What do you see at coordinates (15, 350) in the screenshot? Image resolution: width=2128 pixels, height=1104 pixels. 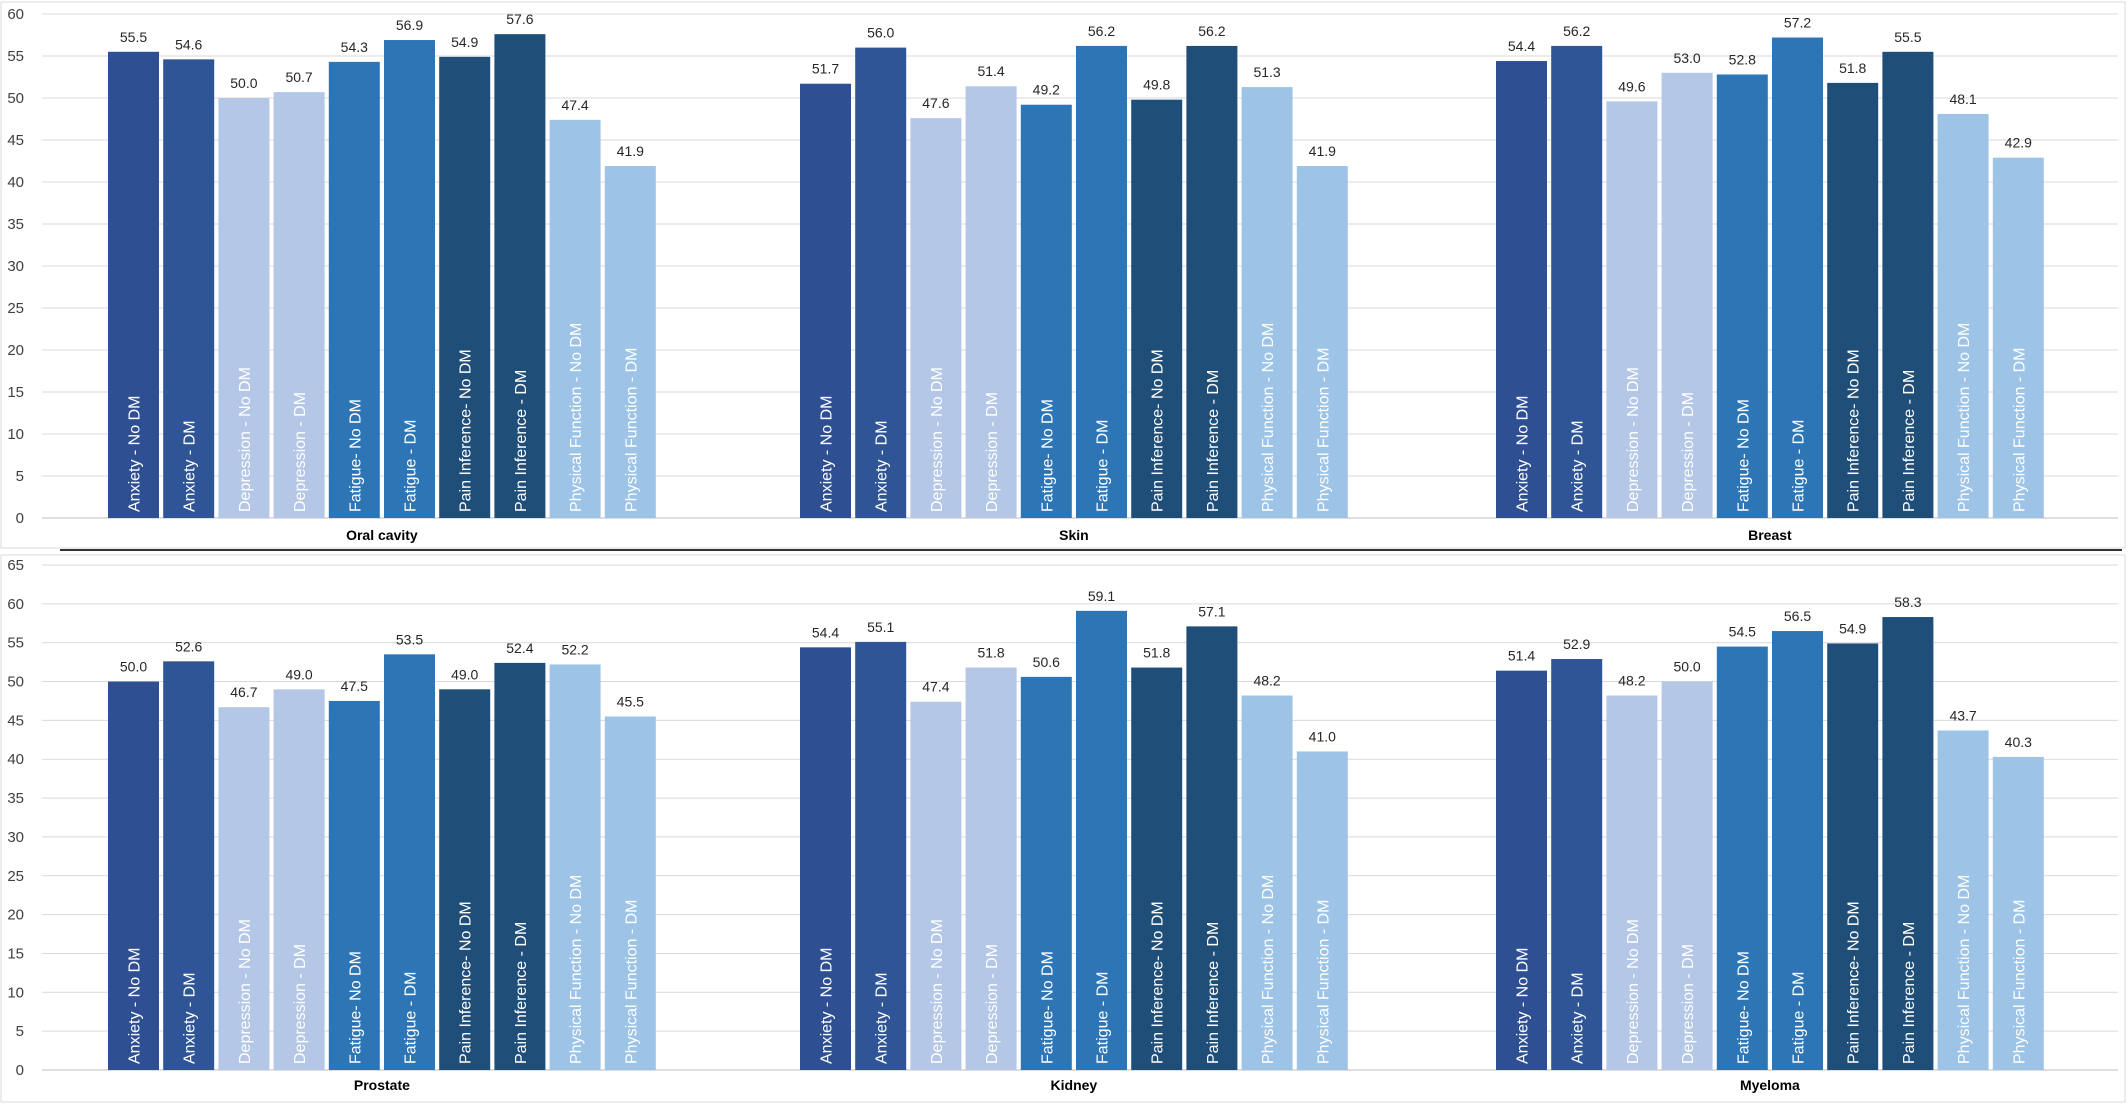 I see `y-tick-label: 20` at bounding box center [15, 350].